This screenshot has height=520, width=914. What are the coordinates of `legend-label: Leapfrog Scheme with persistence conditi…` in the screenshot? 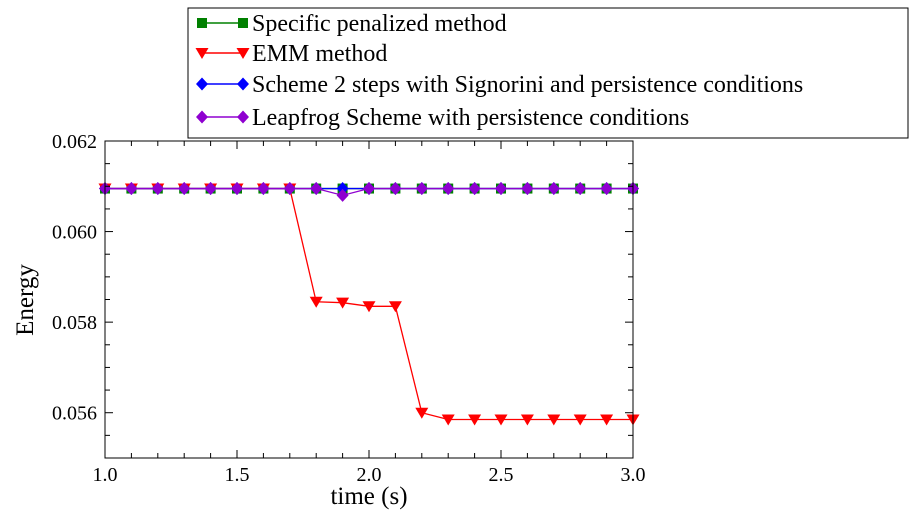 It's located at (470, 118).